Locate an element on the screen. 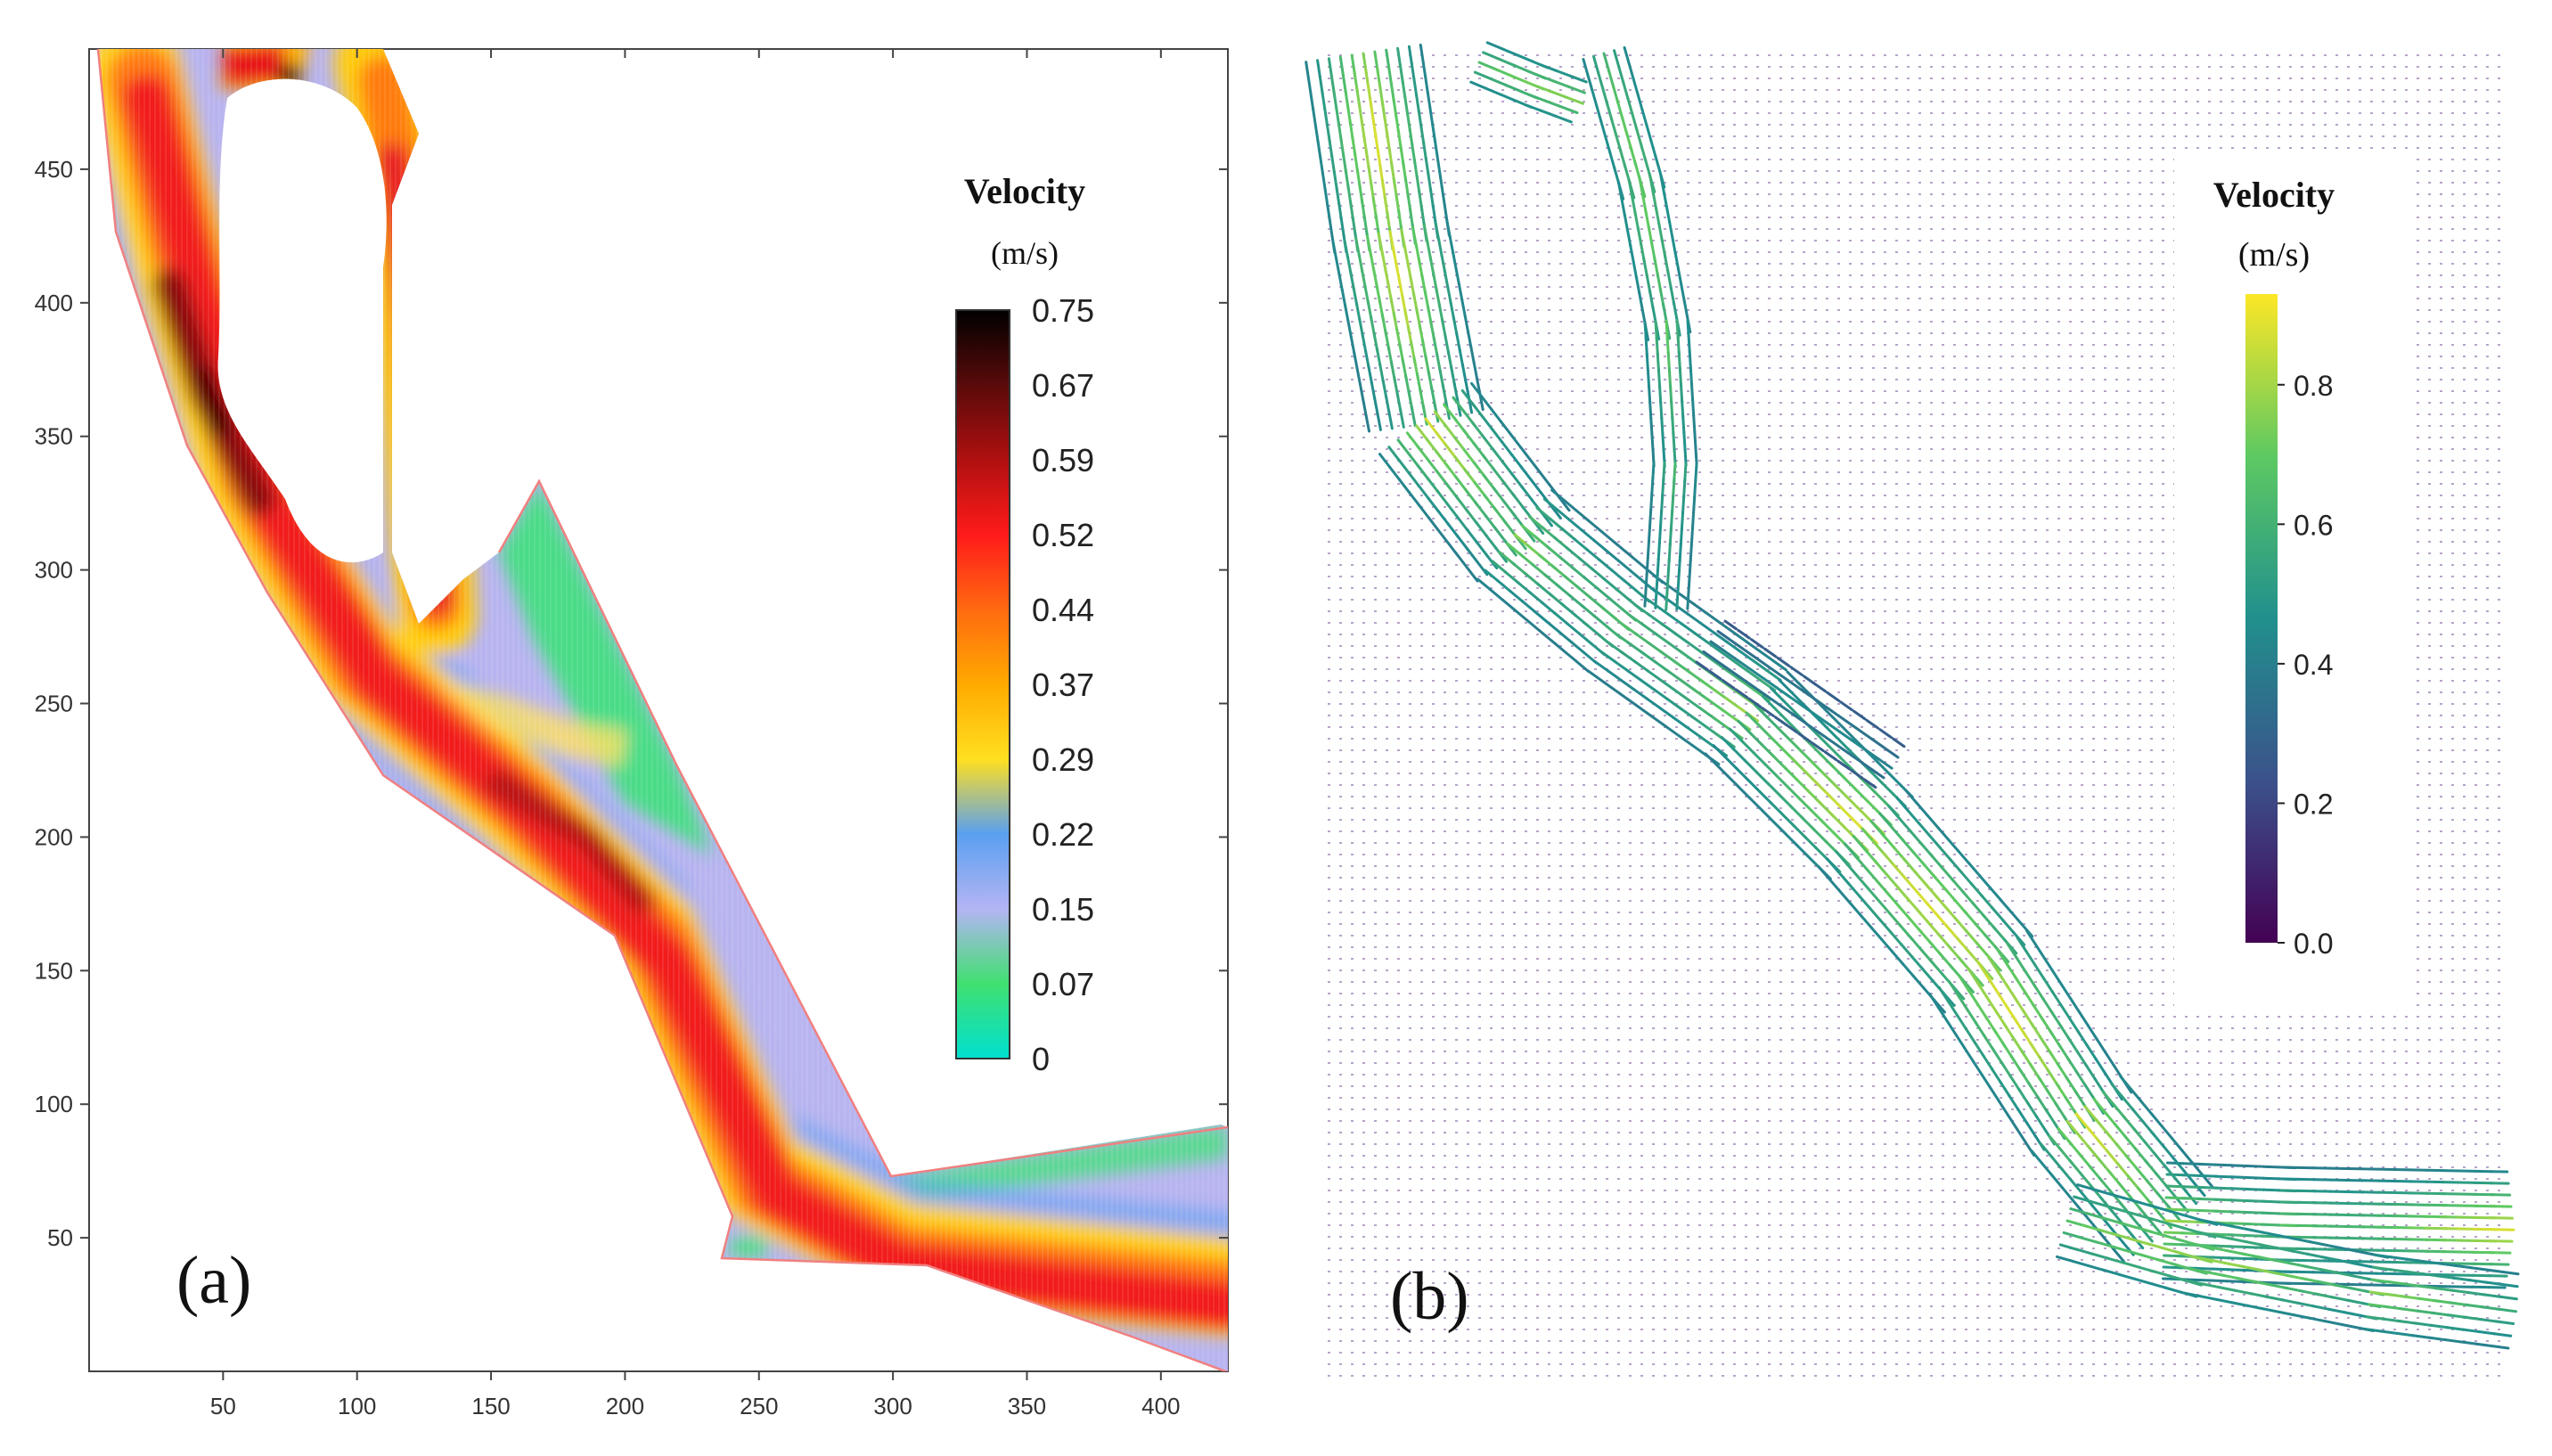  colorbar-a-tick-label: 0.29 is located at coordinates (1063, 759).